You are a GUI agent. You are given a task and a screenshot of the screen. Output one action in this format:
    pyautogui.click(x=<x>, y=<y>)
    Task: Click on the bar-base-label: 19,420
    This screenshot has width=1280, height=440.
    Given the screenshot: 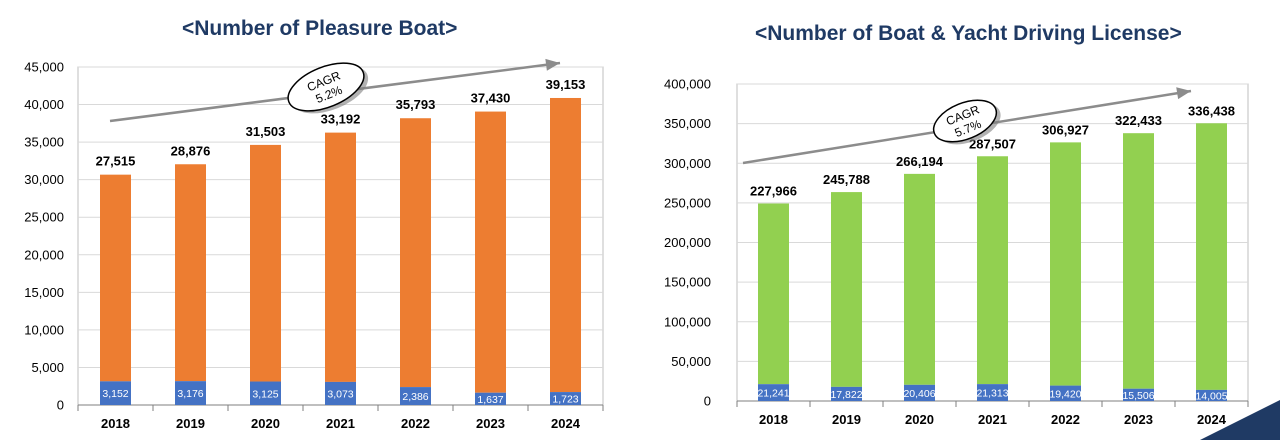 What is the action you would take?
    pyautogui.click(x=1065, y=394)
    